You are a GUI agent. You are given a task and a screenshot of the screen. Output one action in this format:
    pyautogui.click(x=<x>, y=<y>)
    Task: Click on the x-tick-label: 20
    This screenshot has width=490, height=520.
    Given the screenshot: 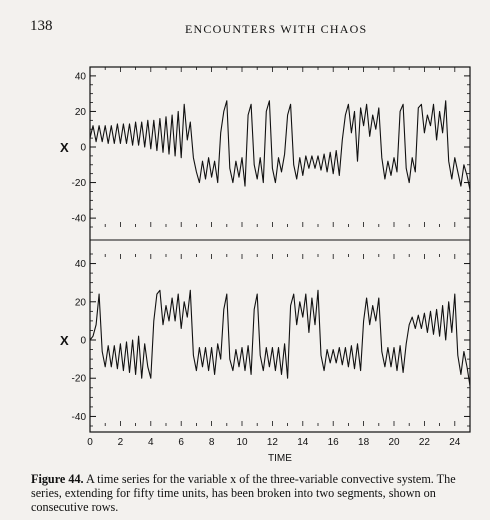 What is the action you would take?
    pyautogui.click(x=394, y=442)
    